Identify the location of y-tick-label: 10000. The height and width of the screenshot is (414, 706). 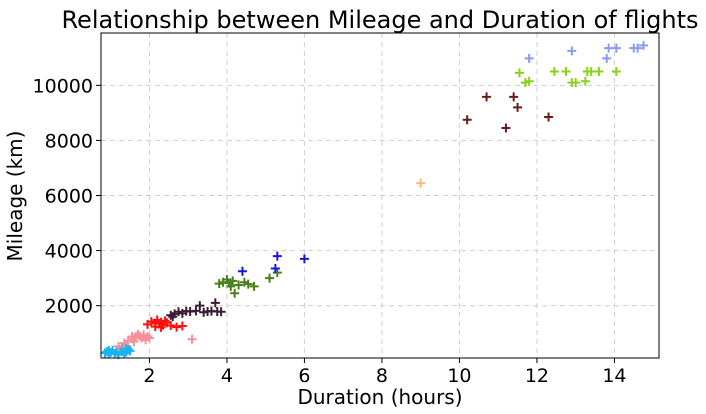
(63, 86).